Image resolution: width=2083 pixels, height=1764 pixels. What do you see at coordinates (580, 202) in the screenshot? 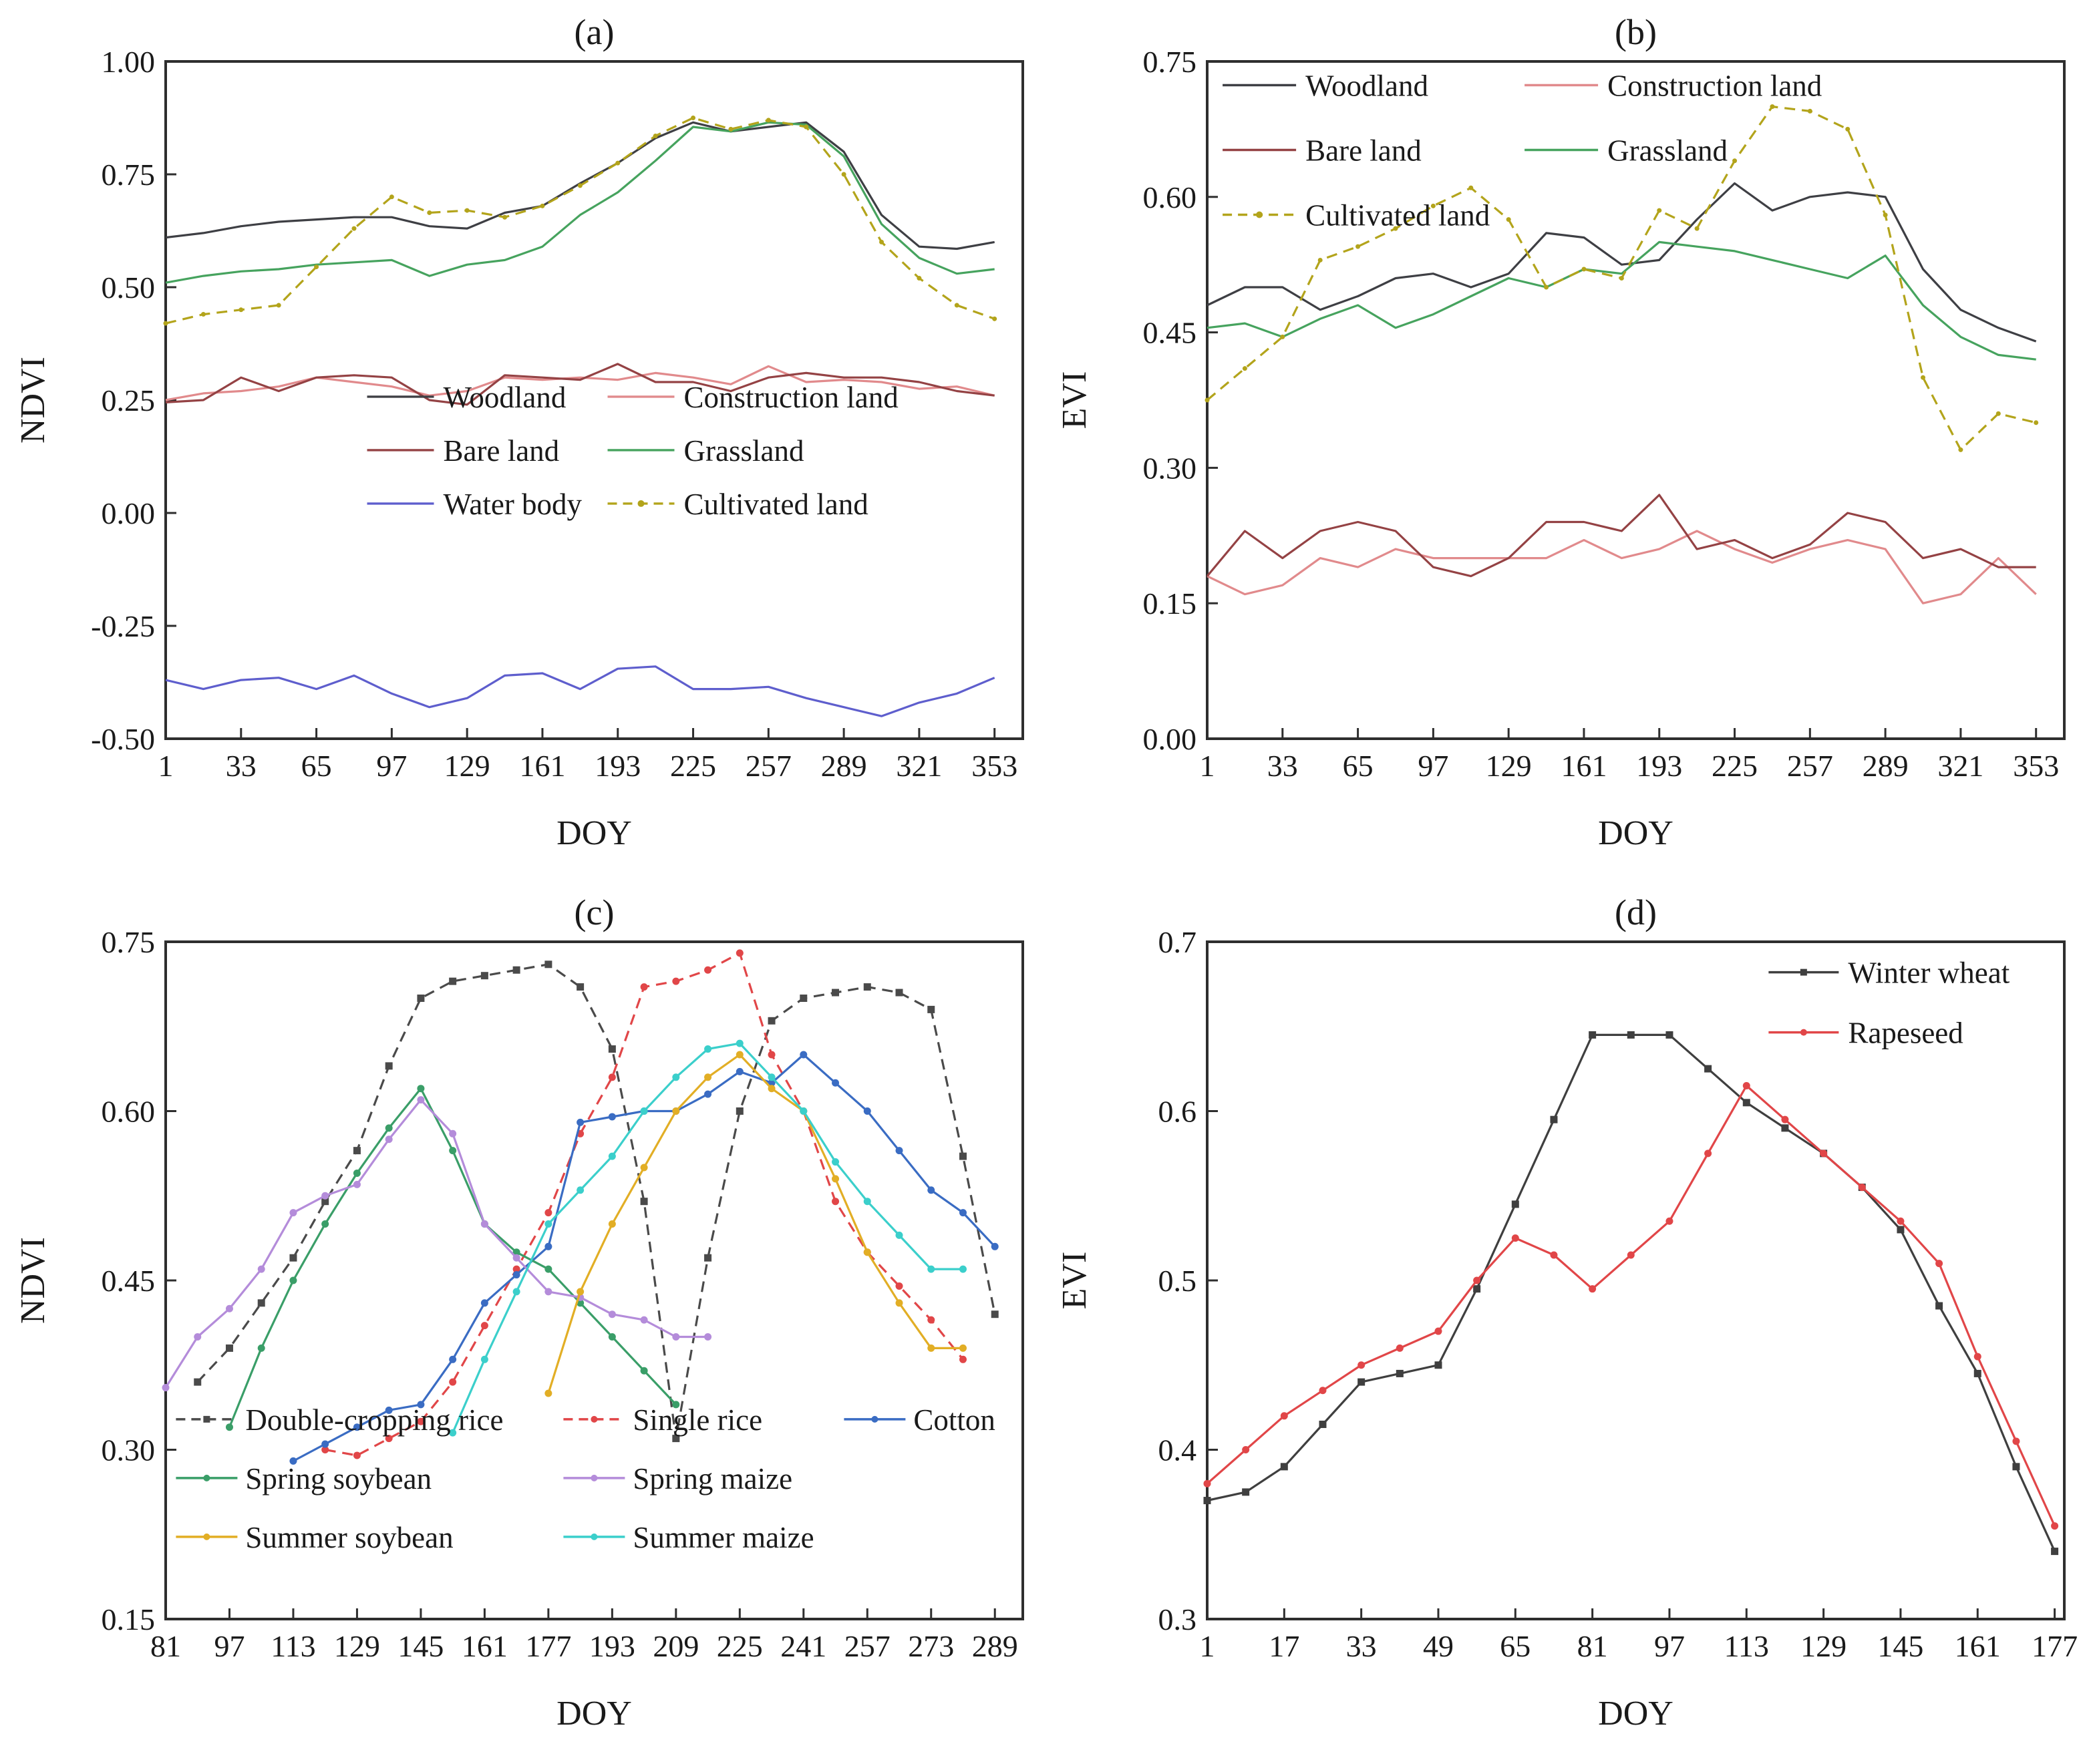
I see `series-grassland` at bounding box center [580, 202].